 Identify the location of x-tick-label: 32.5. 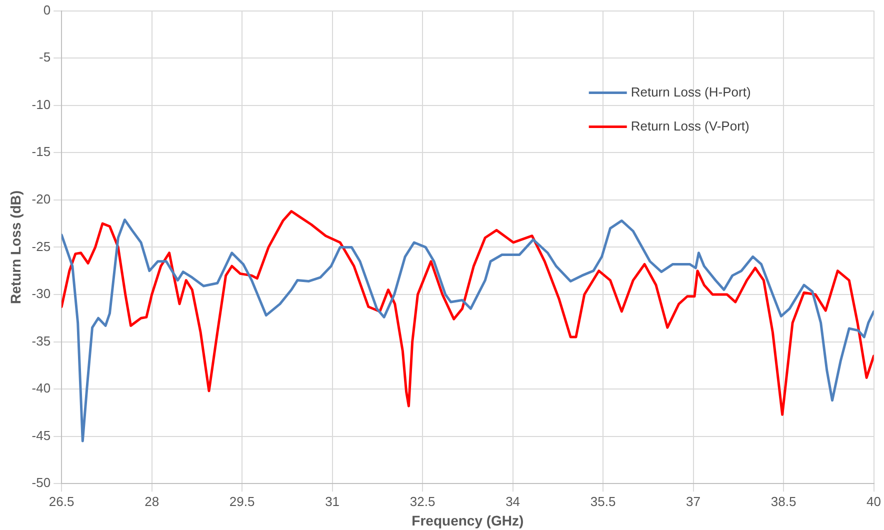
(423, 501).